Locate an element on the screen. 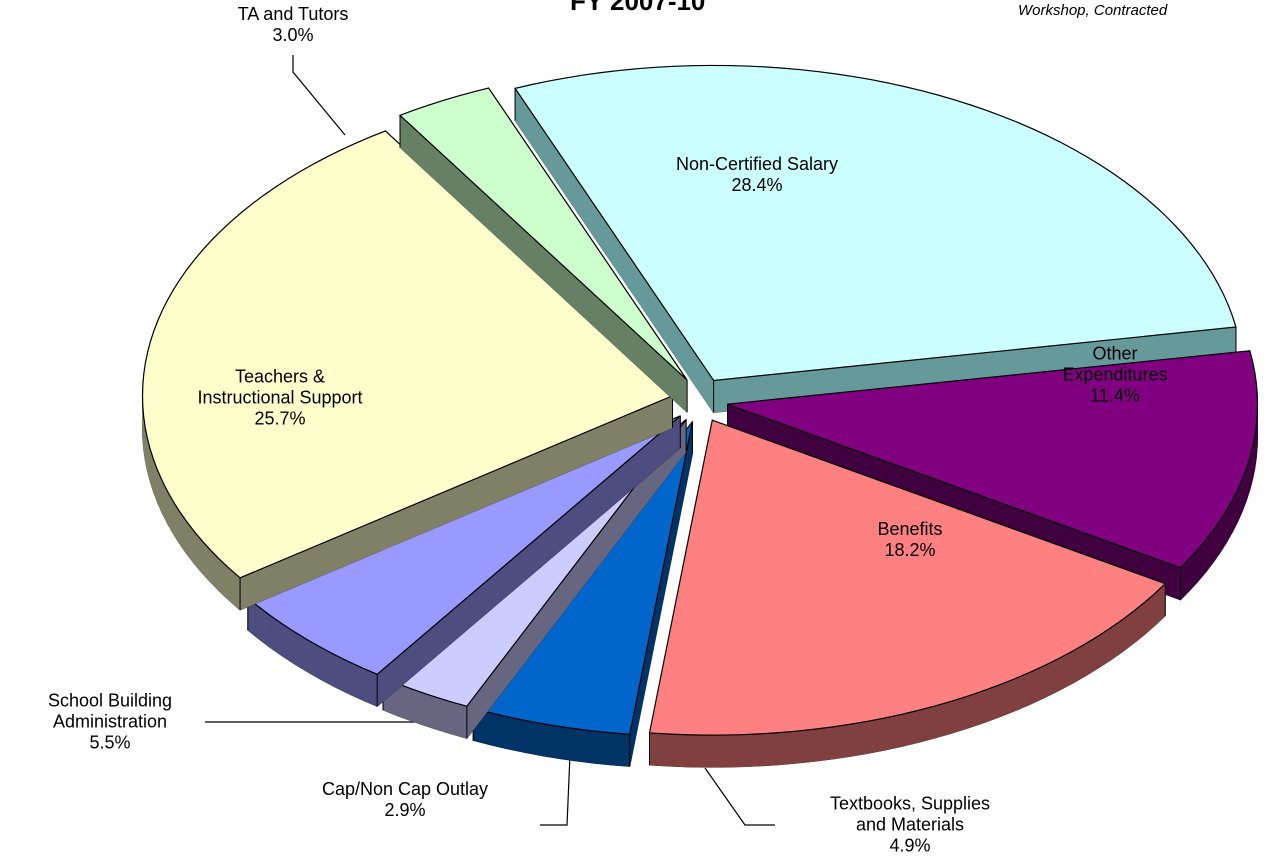 The height and width of the screenshot is (858, 1267). value-label: 18.2% is located at coordinates (910, 550).